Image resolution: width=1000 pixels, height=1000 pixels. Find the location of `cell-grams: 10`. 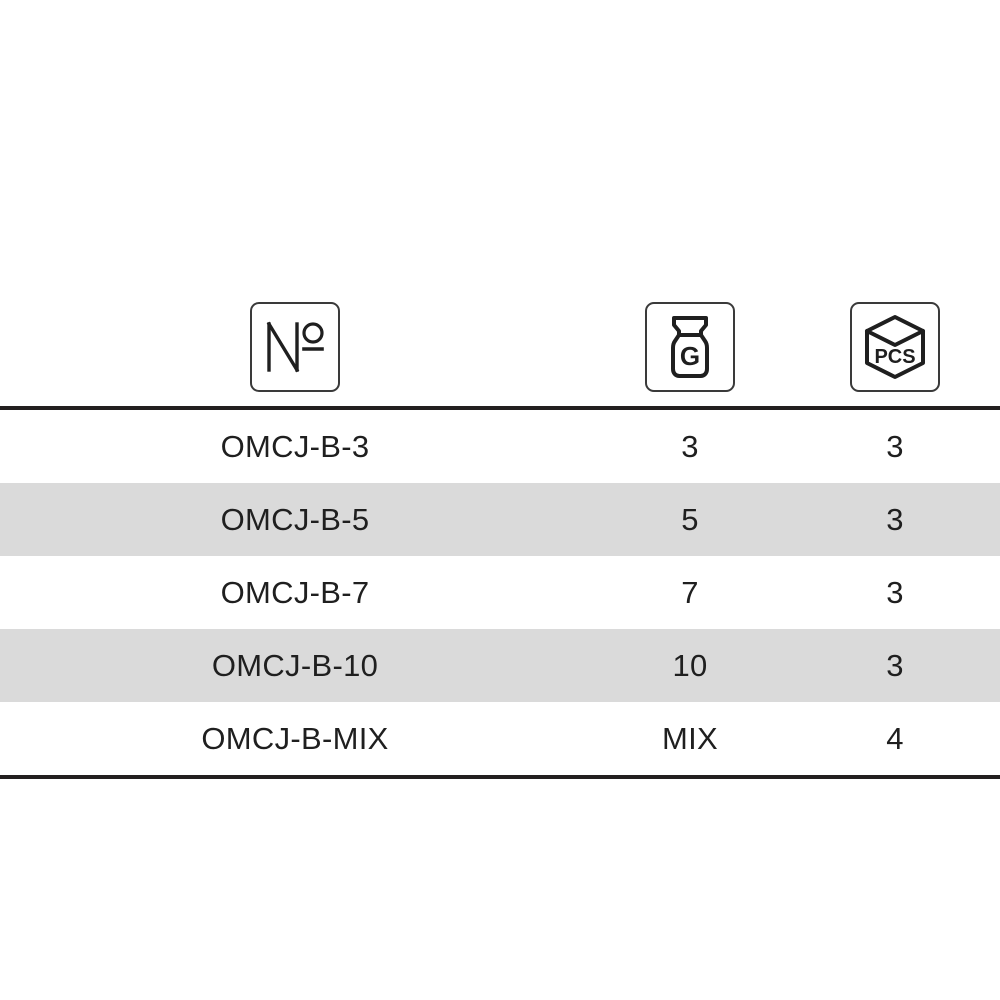

cell-grams: 10 is located at coordinates (690, 665).